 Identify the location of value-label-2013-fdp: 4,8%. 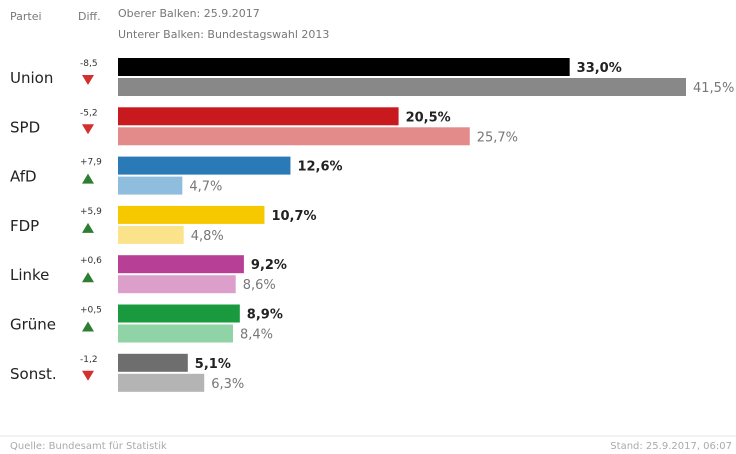
(207, 236).